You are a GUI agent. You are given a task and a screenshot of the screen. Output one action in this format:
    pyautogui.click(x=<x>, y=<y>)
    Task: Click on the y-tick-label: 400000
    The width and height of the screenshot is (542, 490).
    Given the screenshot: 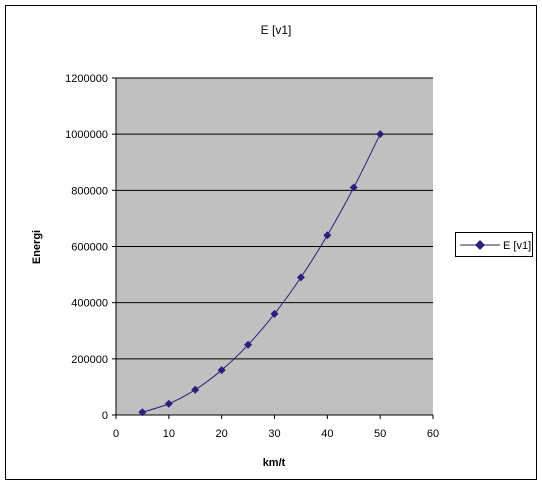 What is the action you would take?
    pyautogui.click(x=89, y=304)
    